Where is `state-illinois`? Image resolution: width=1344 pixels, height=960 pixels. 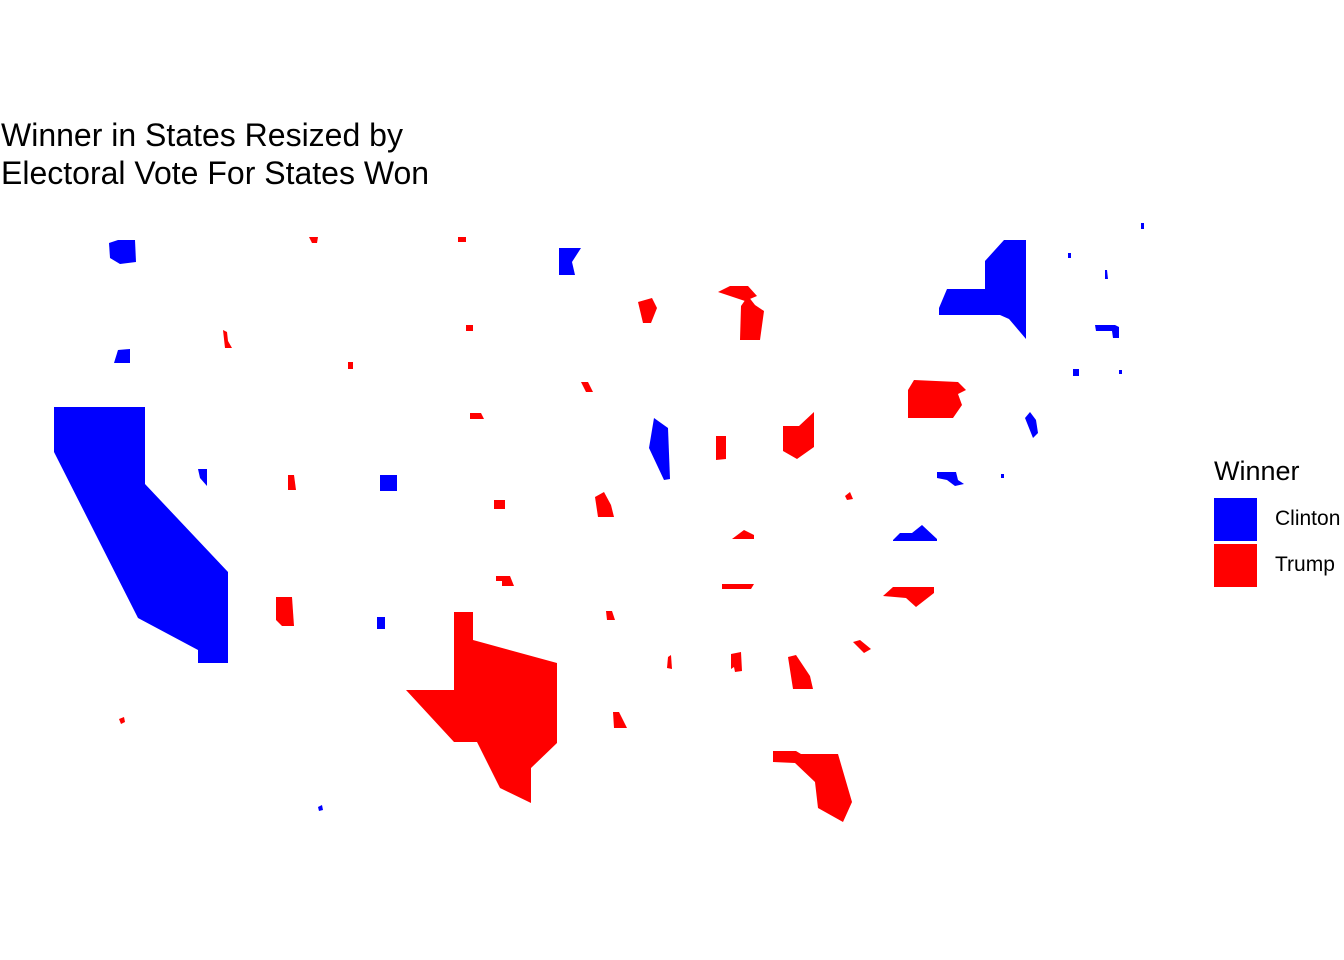 state-illinois is located at coordinates (659, 449).